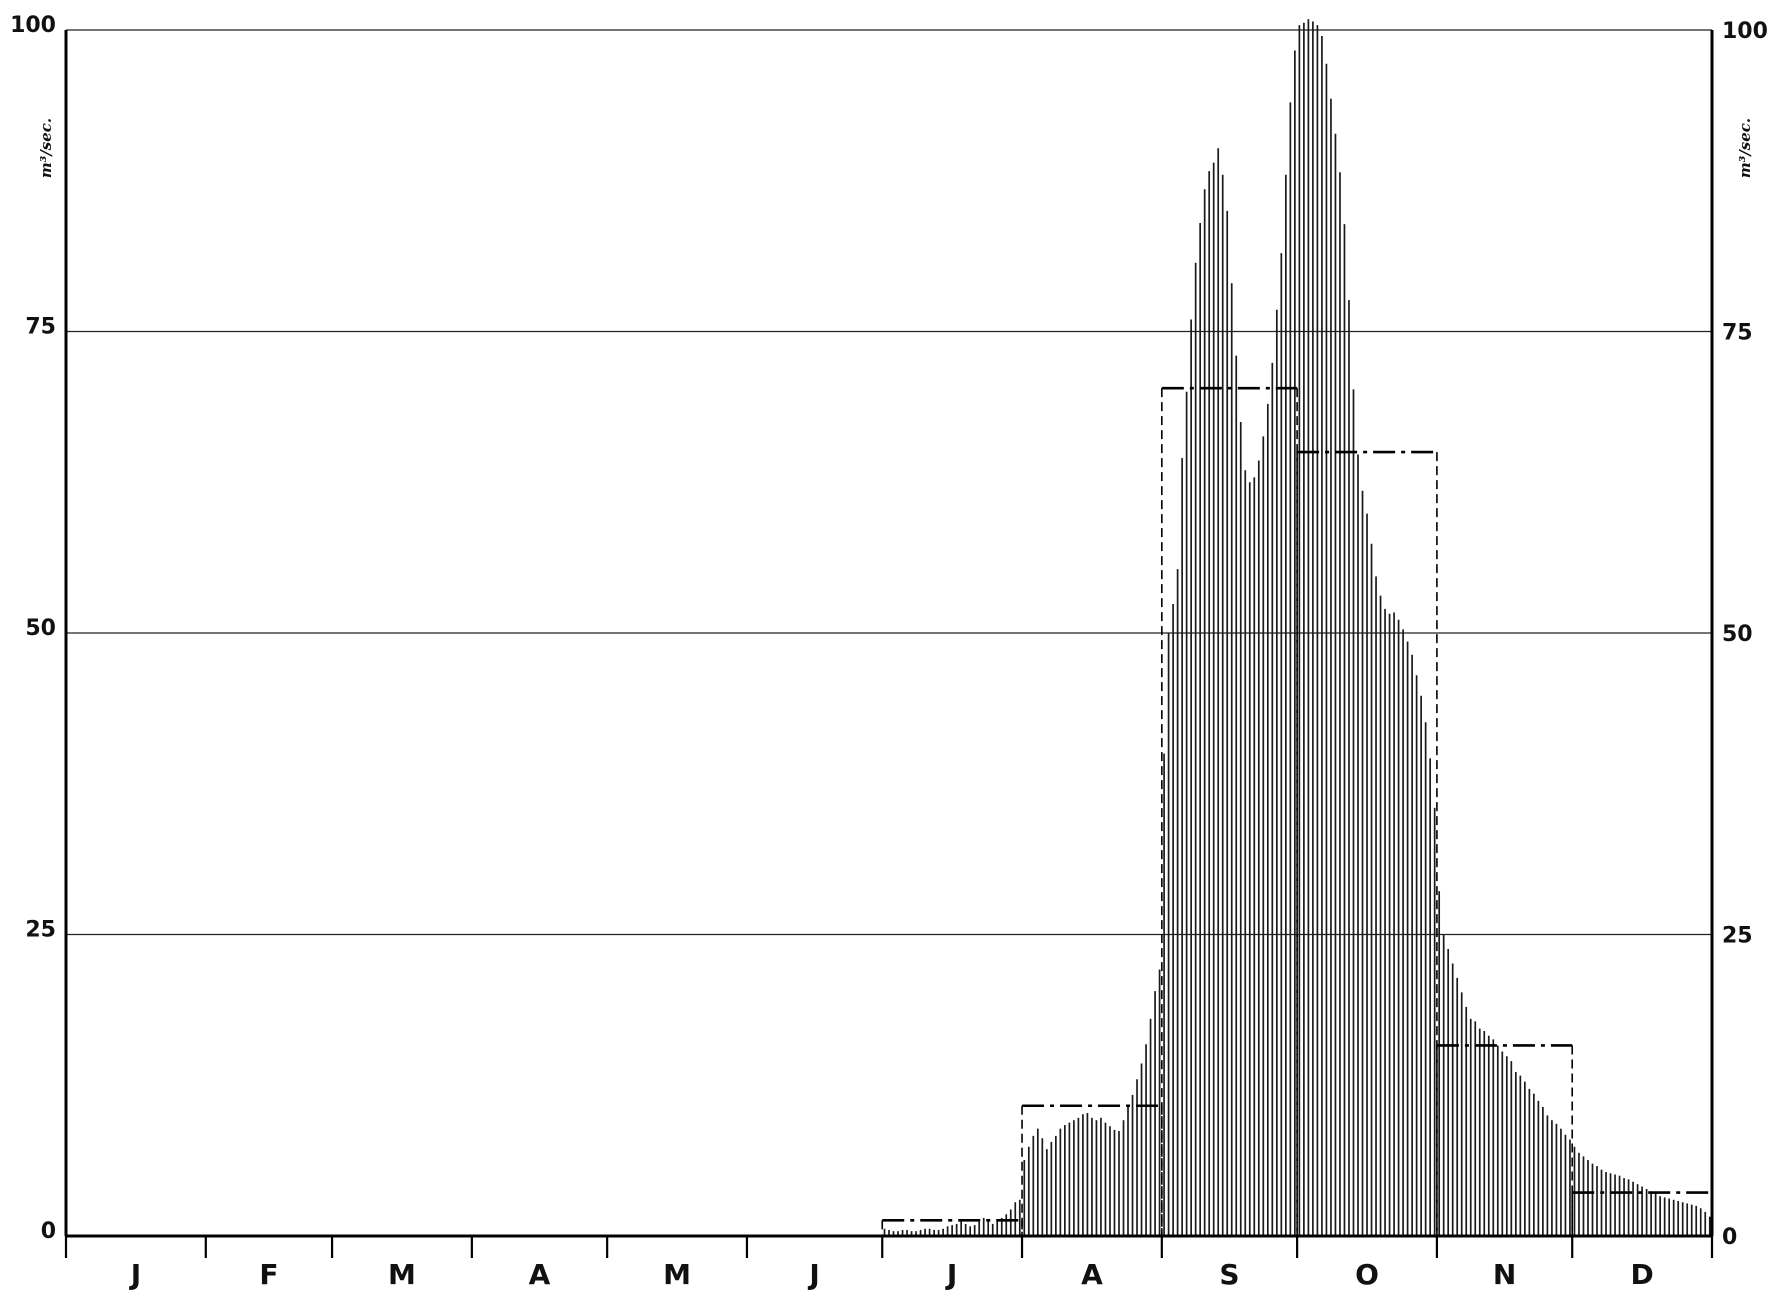  Describe the element at coordinates (268, 1274) in the screenshot. I see `month-label: F` at that location.